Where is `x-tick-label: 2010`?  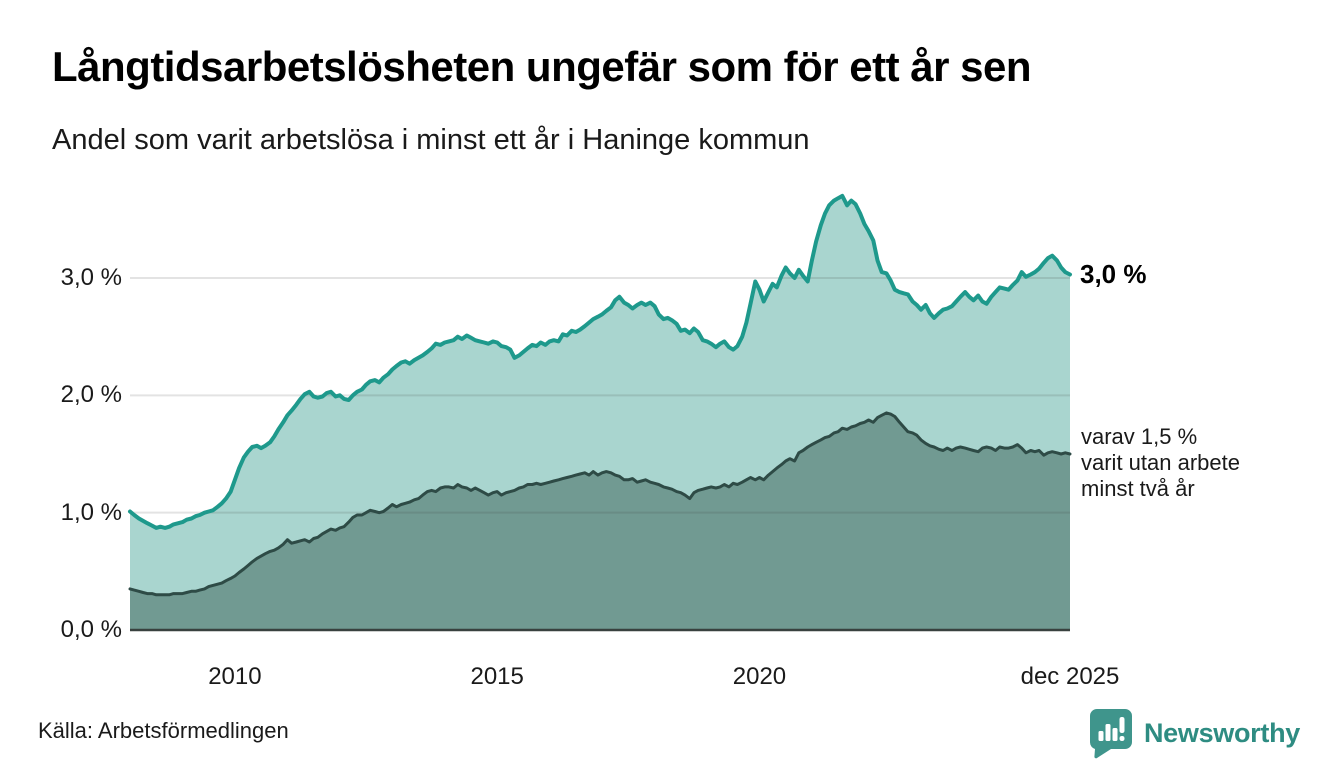 x-tick-label: 2010 is located at coordinates (235, 676).